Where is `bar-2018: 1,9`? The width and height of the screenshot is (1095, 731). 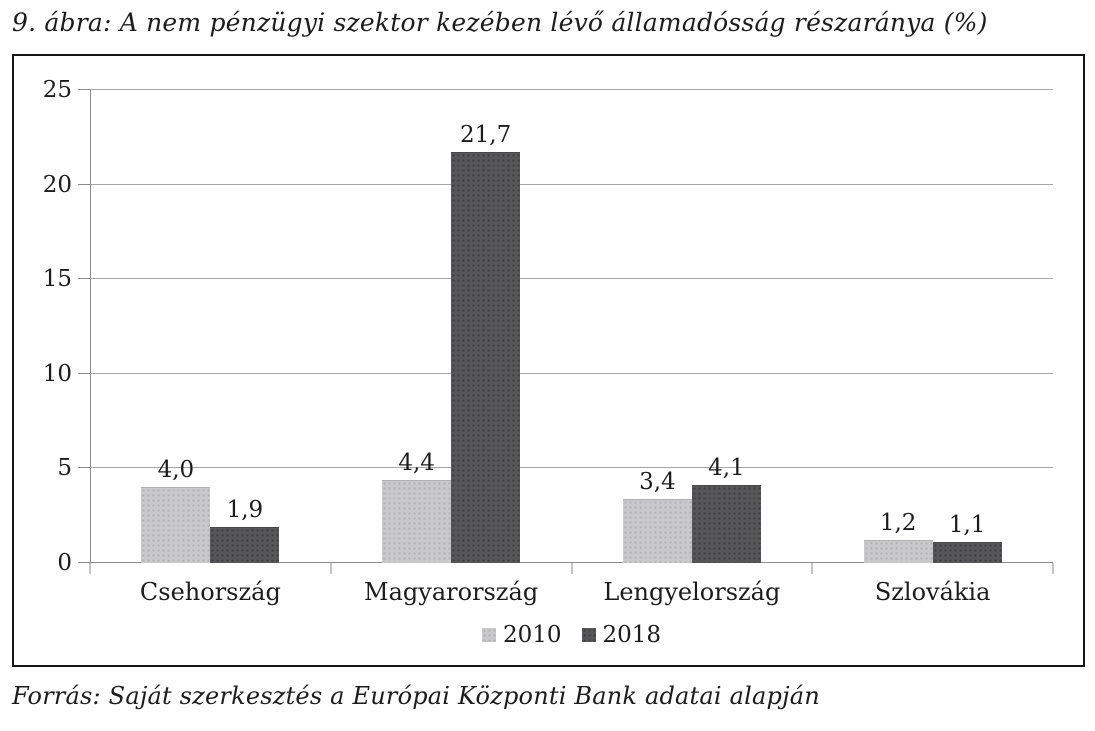 bar-2018: 1,9 is located at coordinates (245, 530).